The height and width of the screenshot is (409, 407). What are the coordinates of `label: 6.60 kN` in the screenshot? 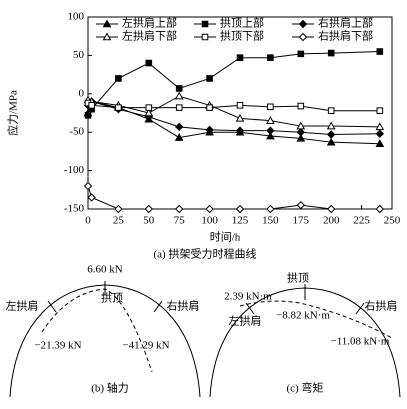 It's located at (105, 270).